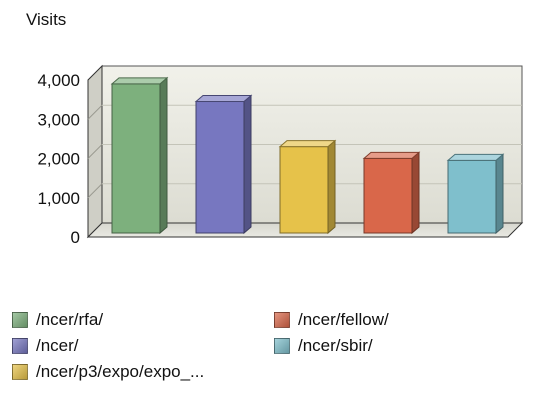 The image size is (537, 395). What do you see at coordinates (58, 119) in the screenshot?
I see `y-tick-label: 3,000` at bounding box center [58, 119].